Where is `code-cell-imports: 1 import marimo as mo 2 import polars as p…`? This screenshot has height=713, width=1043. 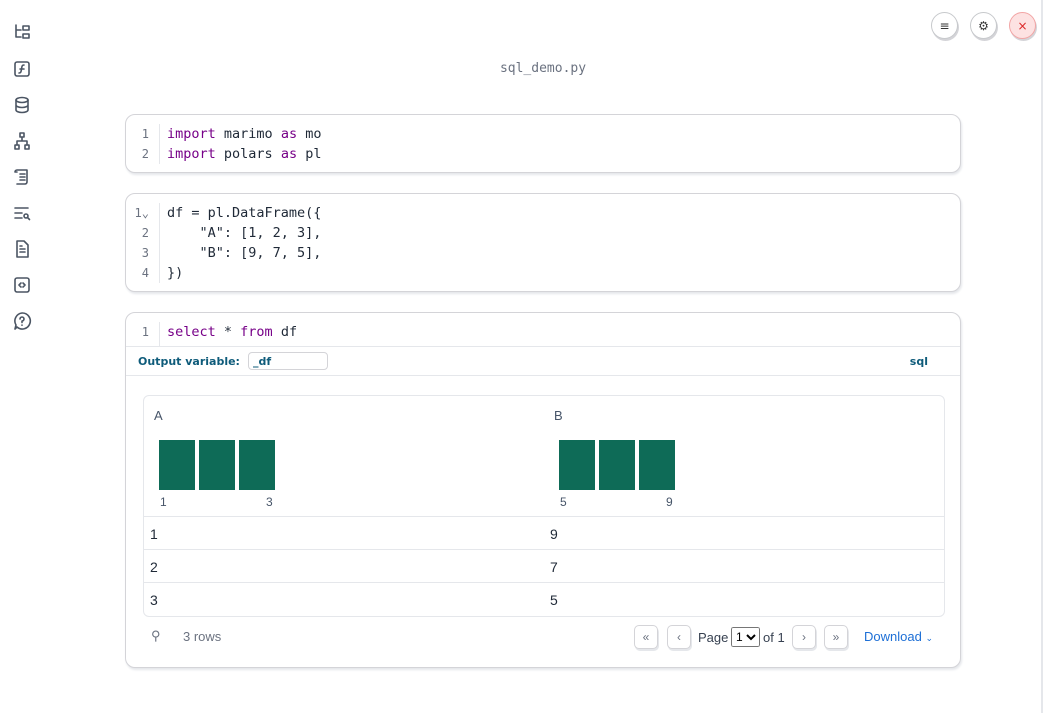 code-cell-imports: 1 import marimo as mo 2 import polars as p… is located at coordinates (543, 143).